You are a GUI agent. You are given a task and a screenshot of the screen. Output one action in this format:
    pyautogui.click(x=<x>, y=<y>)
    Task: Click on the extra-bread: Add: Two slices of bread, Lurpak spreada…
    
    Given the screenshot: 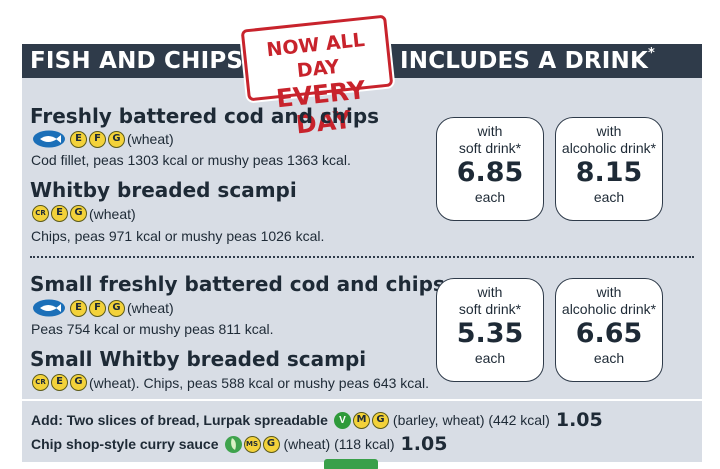 What is the action you would take?
    pyautogui.click(x=317, y=420)
    